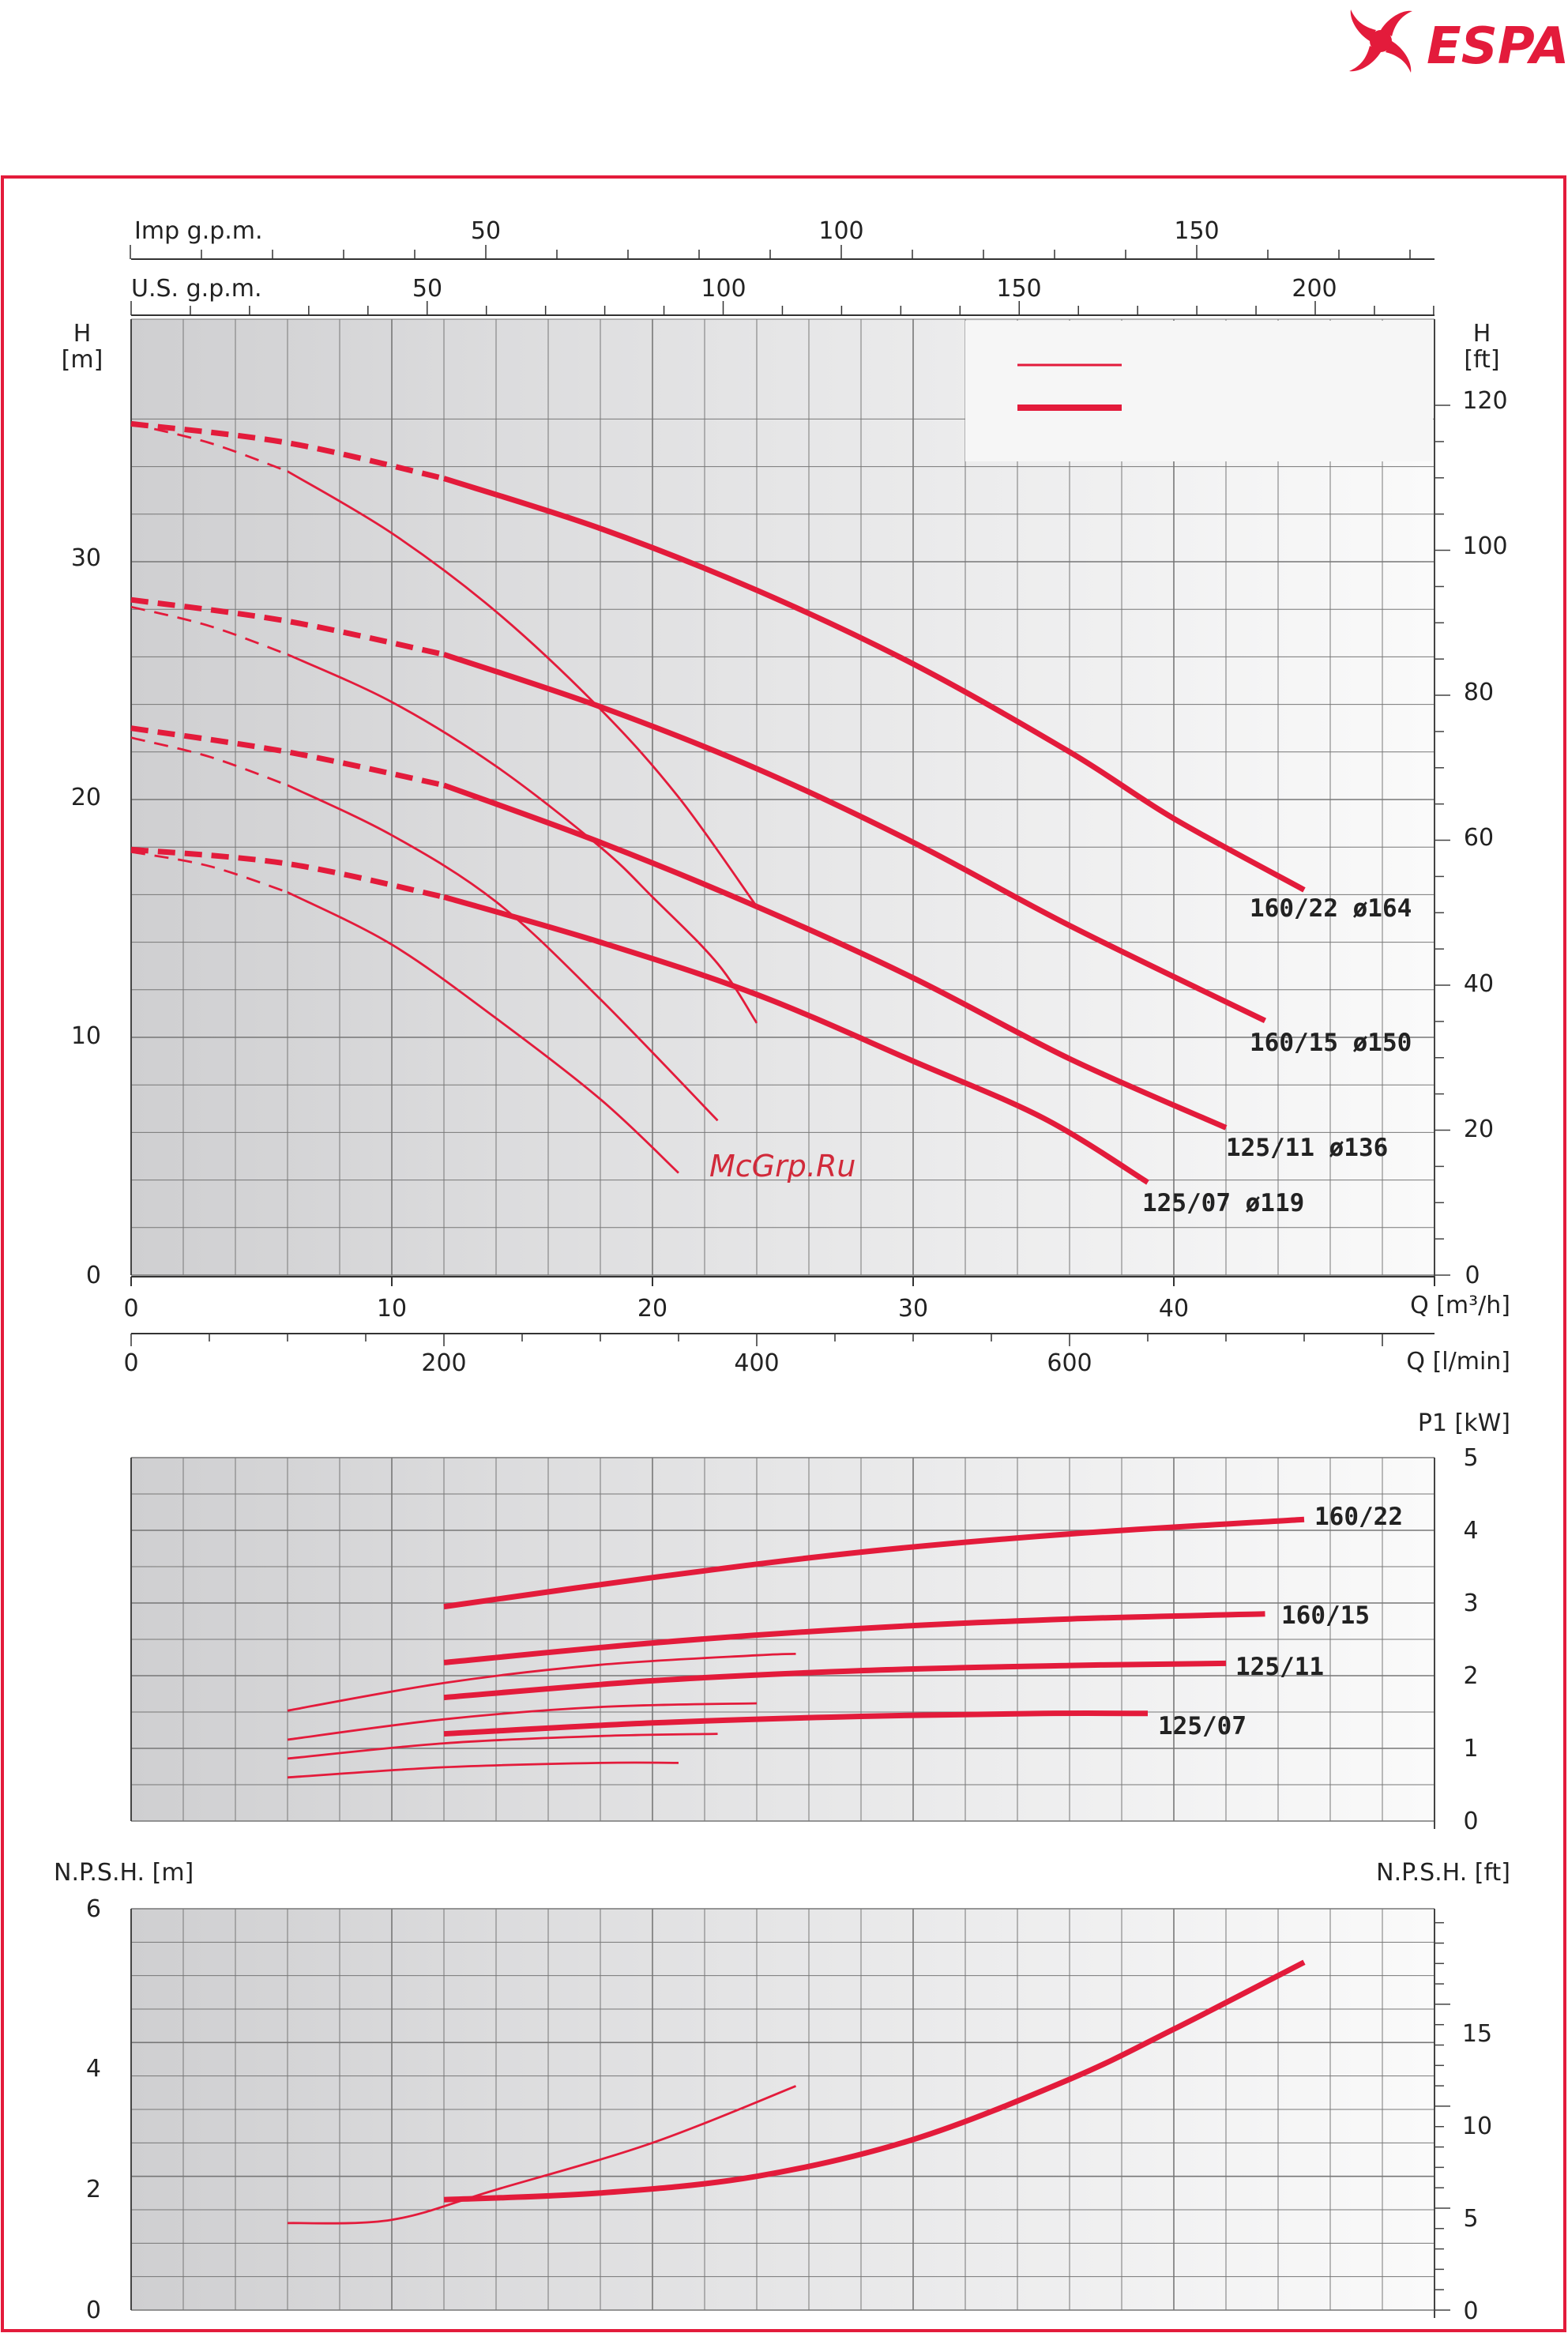  What do you see at coordinates (86, 1036) in the screenshot?
I see `head-y-tick-label: 10` at bounding box center [86, 1036].